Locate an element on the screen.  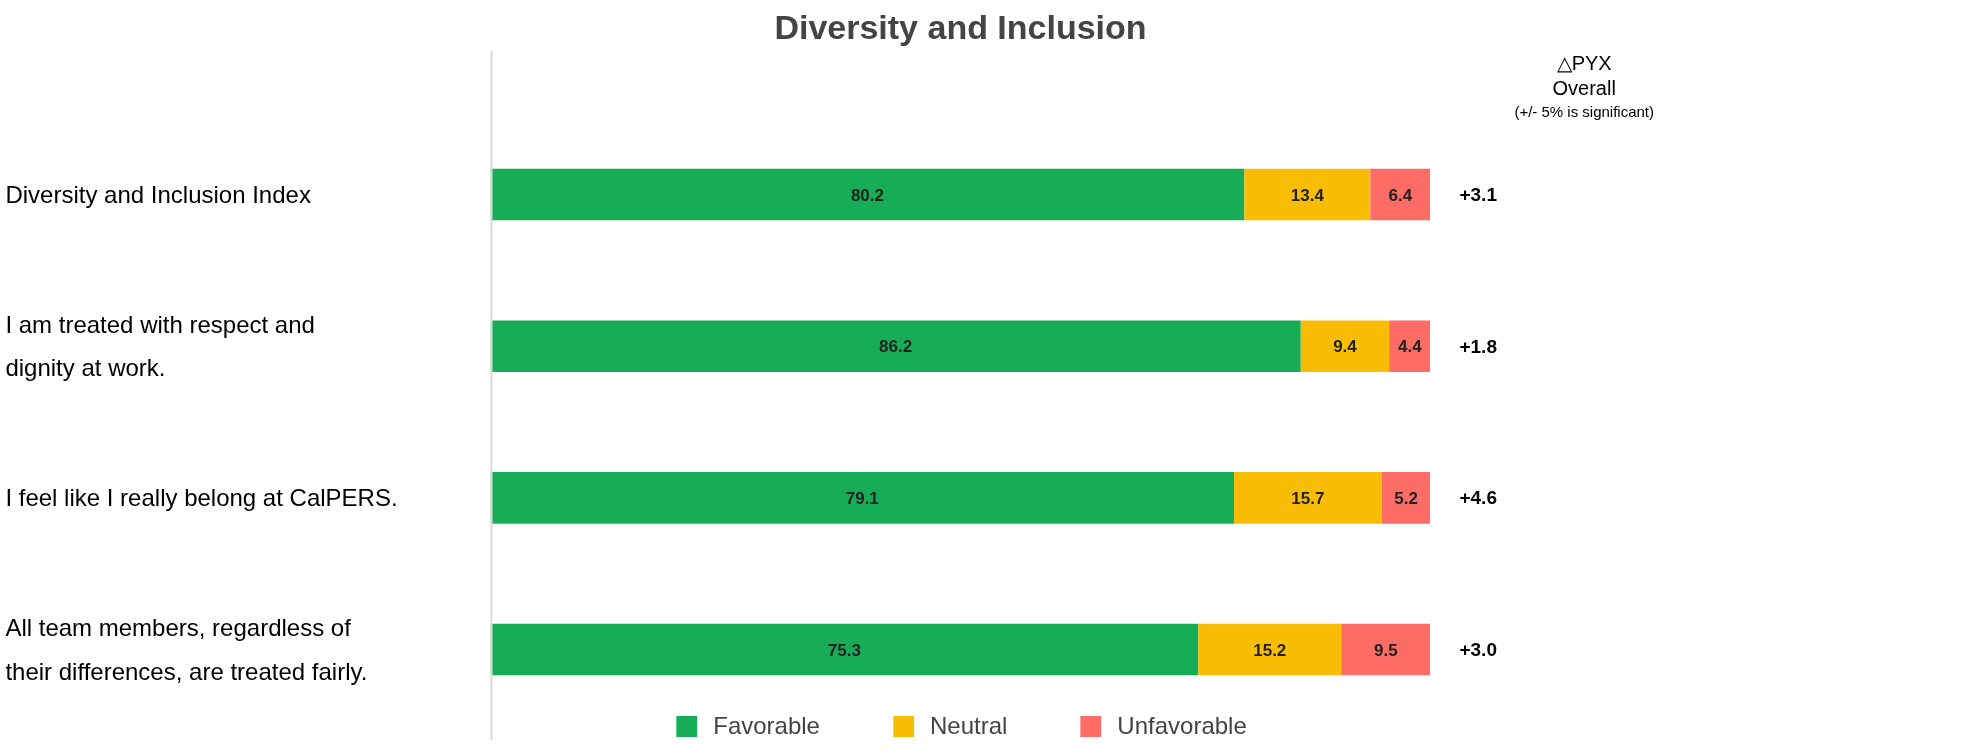
text: Overall is located at coordinates (1584, 88).